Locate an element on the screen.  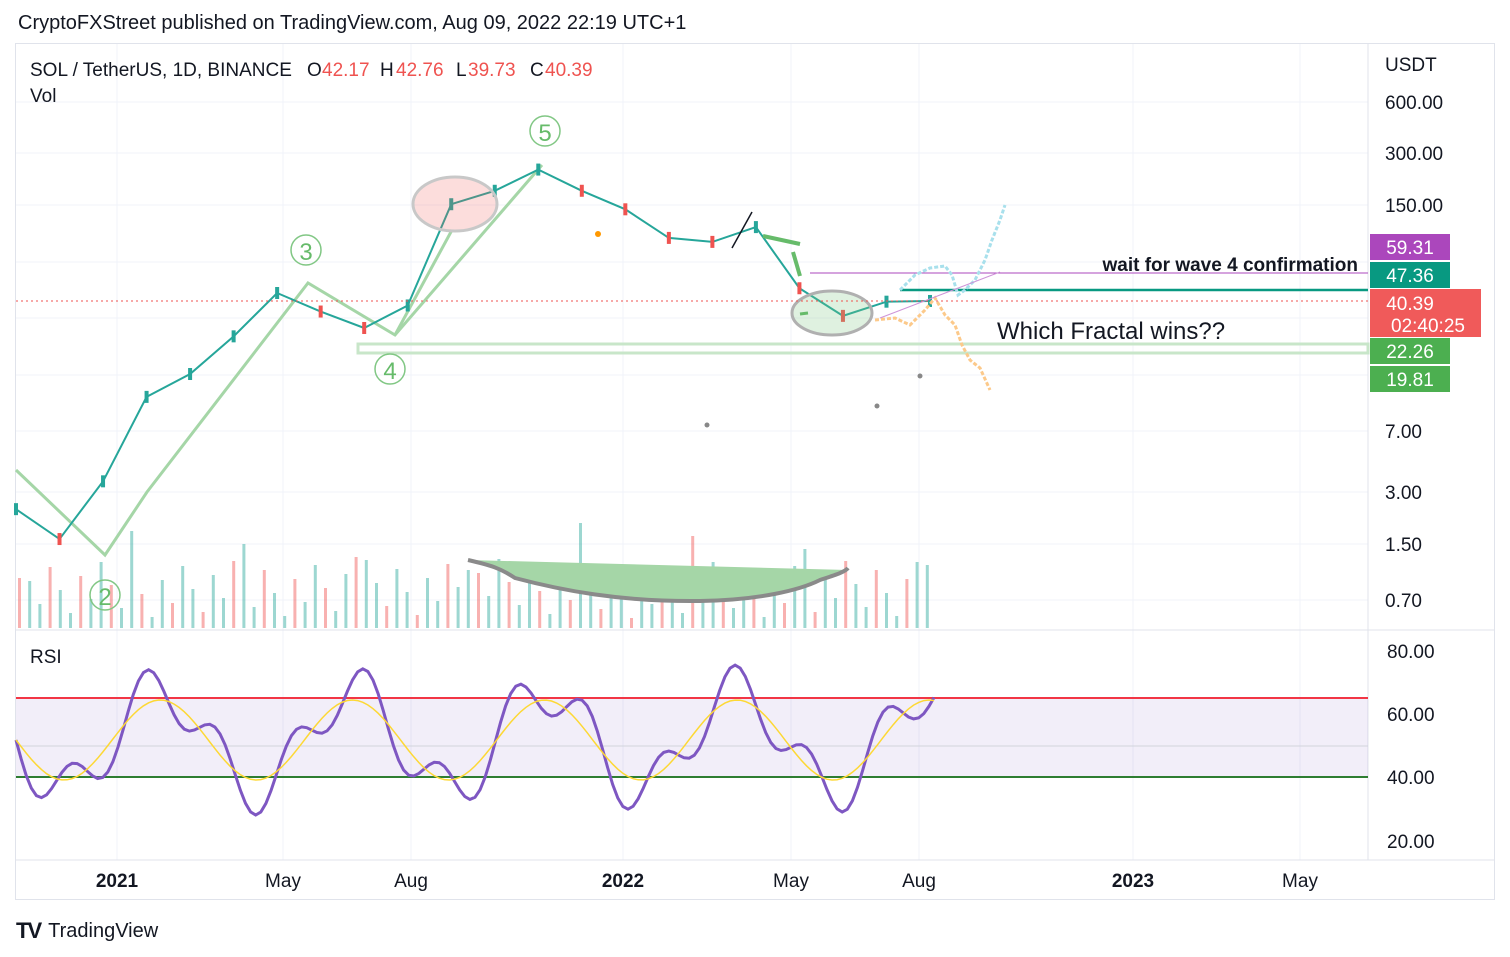
tag-22-26: 22.26 is located at coordinates (1410, 351).